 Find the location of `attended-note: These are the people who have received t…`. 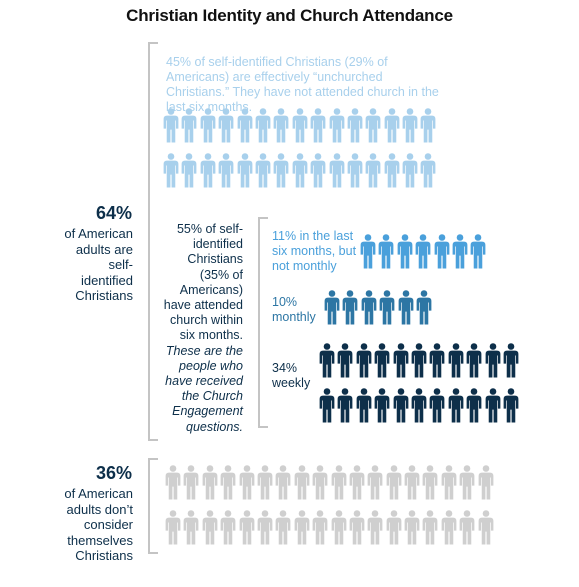

attended-note: These are the people who have received t… is located at coordinates (204, 388).